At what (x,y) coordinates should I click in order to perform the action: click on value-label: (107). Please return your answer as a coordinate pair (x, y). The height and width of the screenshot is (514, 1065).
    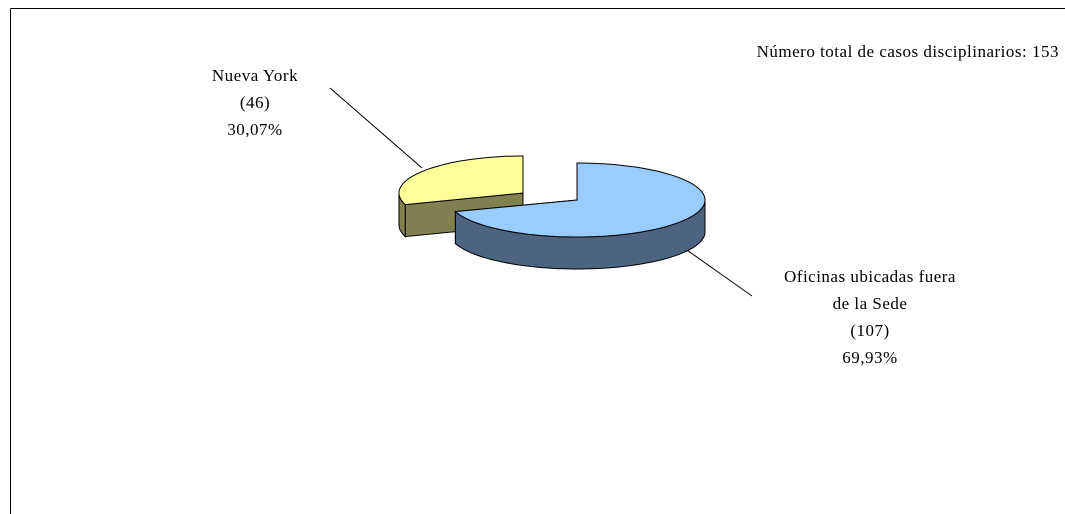
    Looking at the image, I should click on (870, 330).